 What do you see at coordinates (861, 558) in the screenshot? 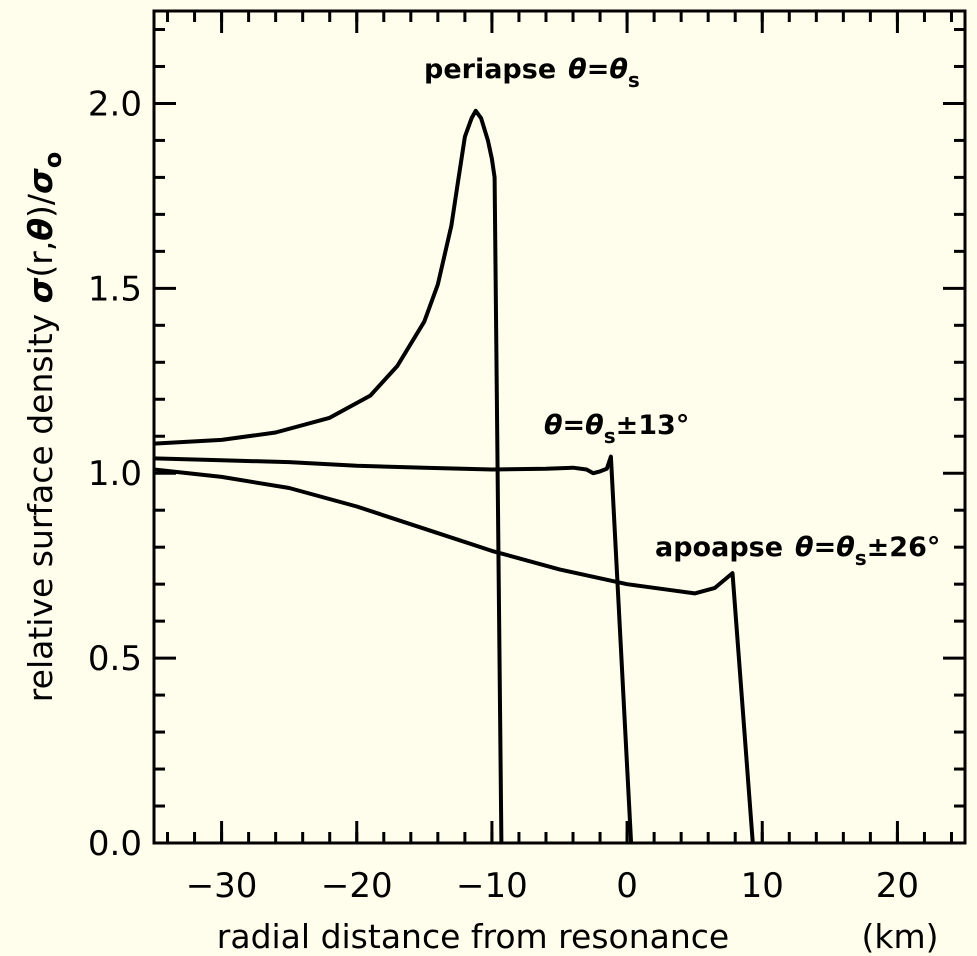
I see `annotation-apoapse-sub: s` at bounding box center [861, 558].